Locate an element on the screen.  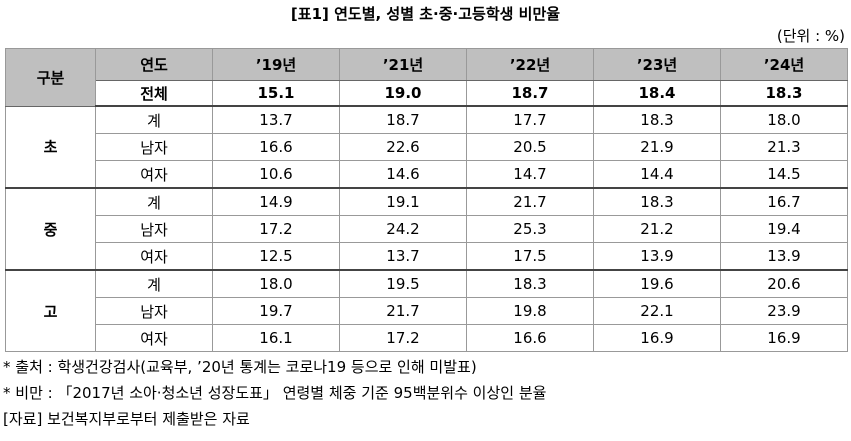
data-row: 여자 12.5 13.7 17.5 13.9 13.9 is located at coordinates (427, 256).